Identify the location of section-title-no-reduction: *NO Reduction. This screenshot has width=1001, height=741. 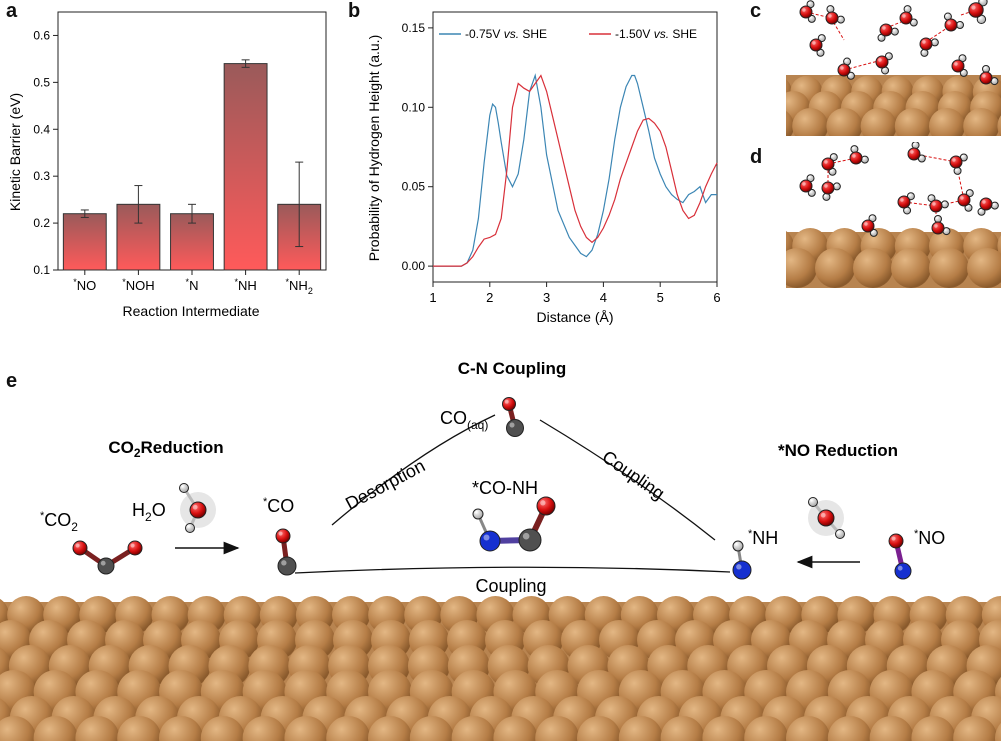
(838, 450).